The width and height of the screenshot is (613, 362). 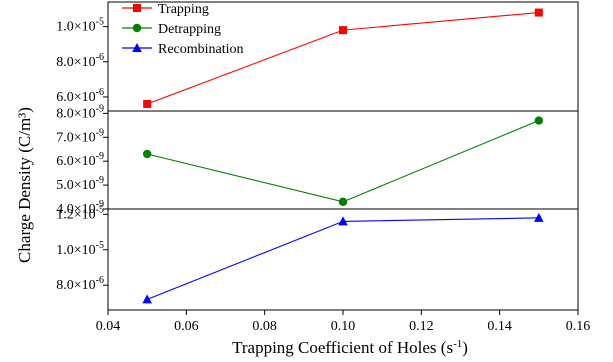 I want to click on x-axis-title-end: ), so click(x=465, y=347).